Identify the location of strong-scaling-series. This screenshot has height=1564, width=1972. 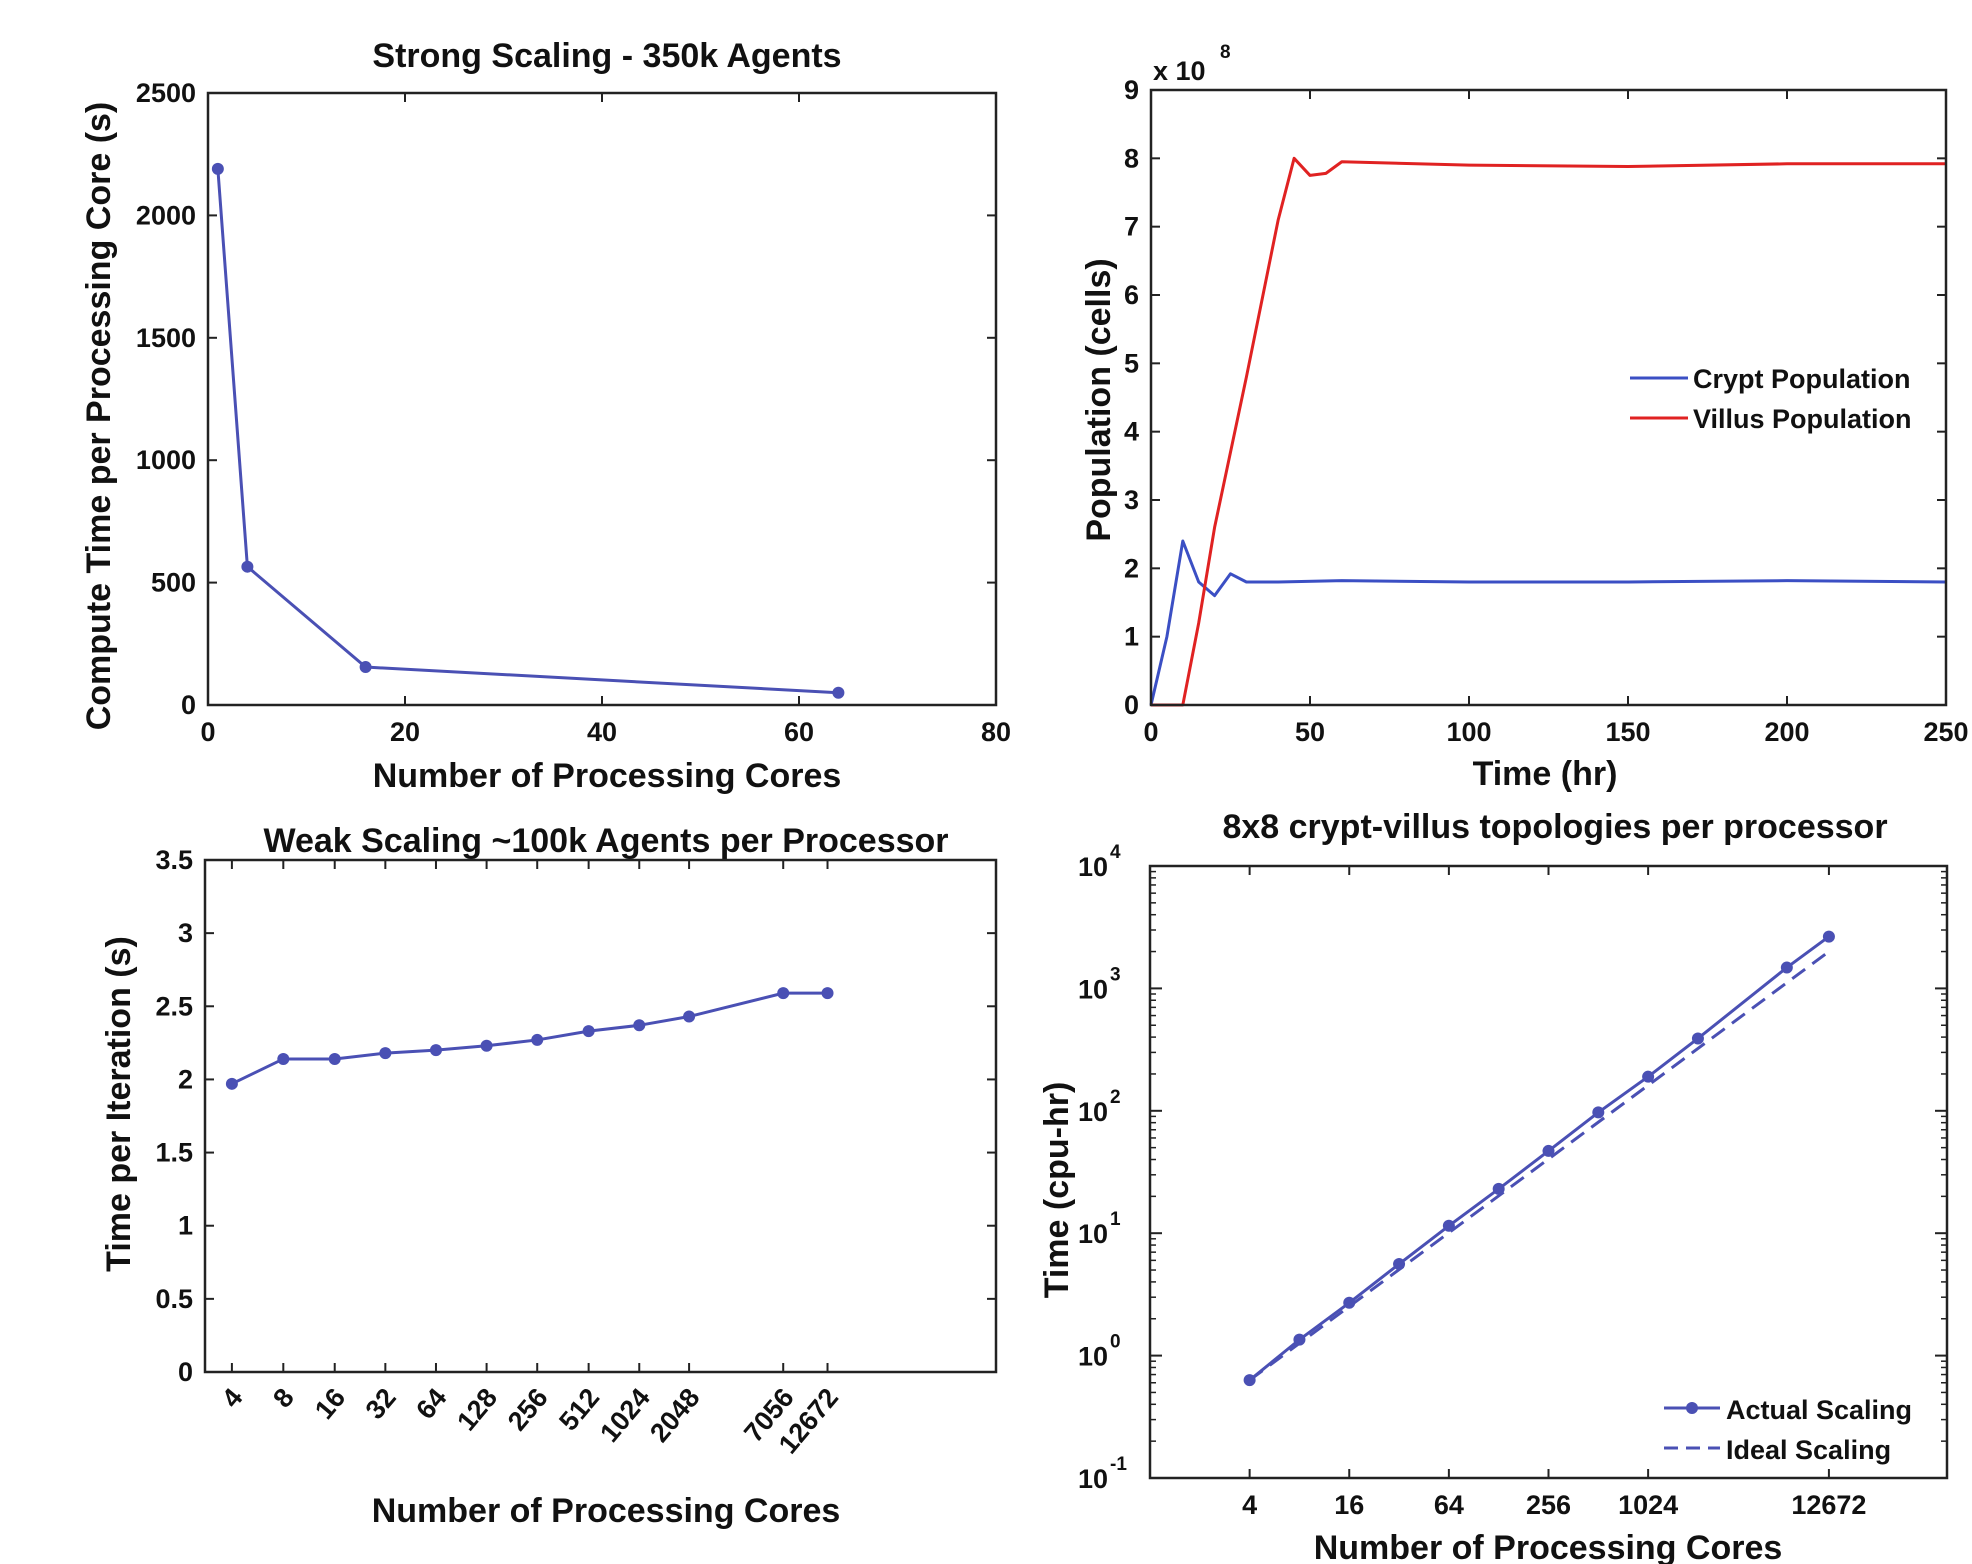
(528, 430).